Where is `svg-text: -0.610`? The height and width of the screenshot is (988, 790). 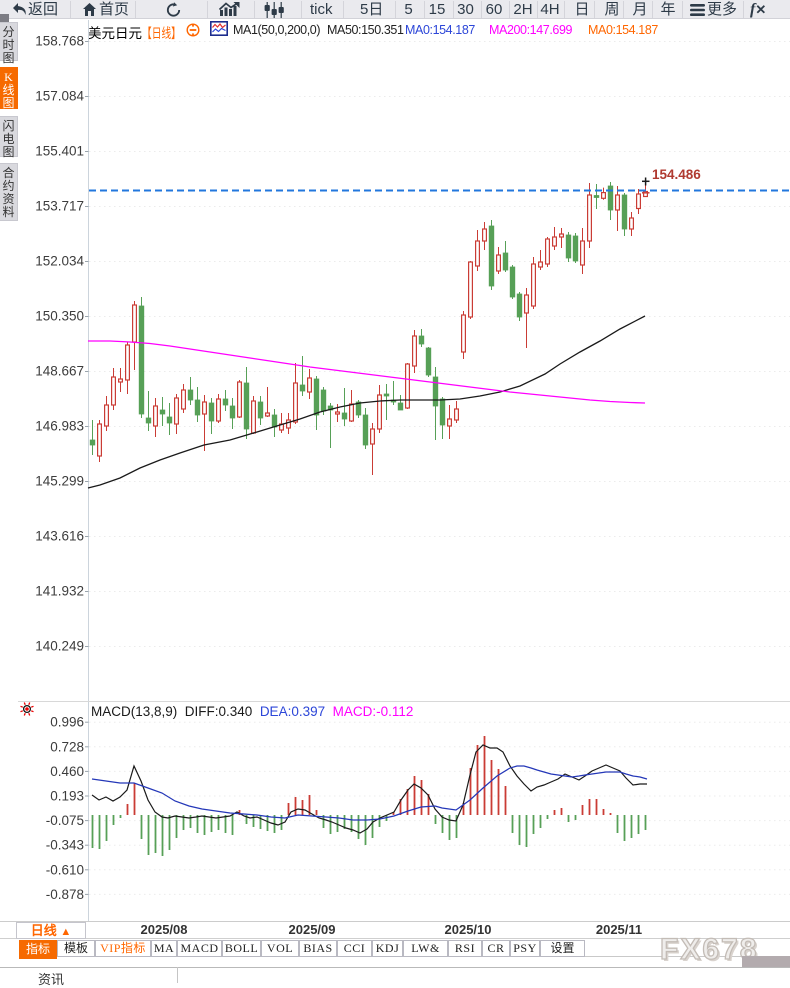
svg-text: -0.610 is located at coordinates (65, 869).